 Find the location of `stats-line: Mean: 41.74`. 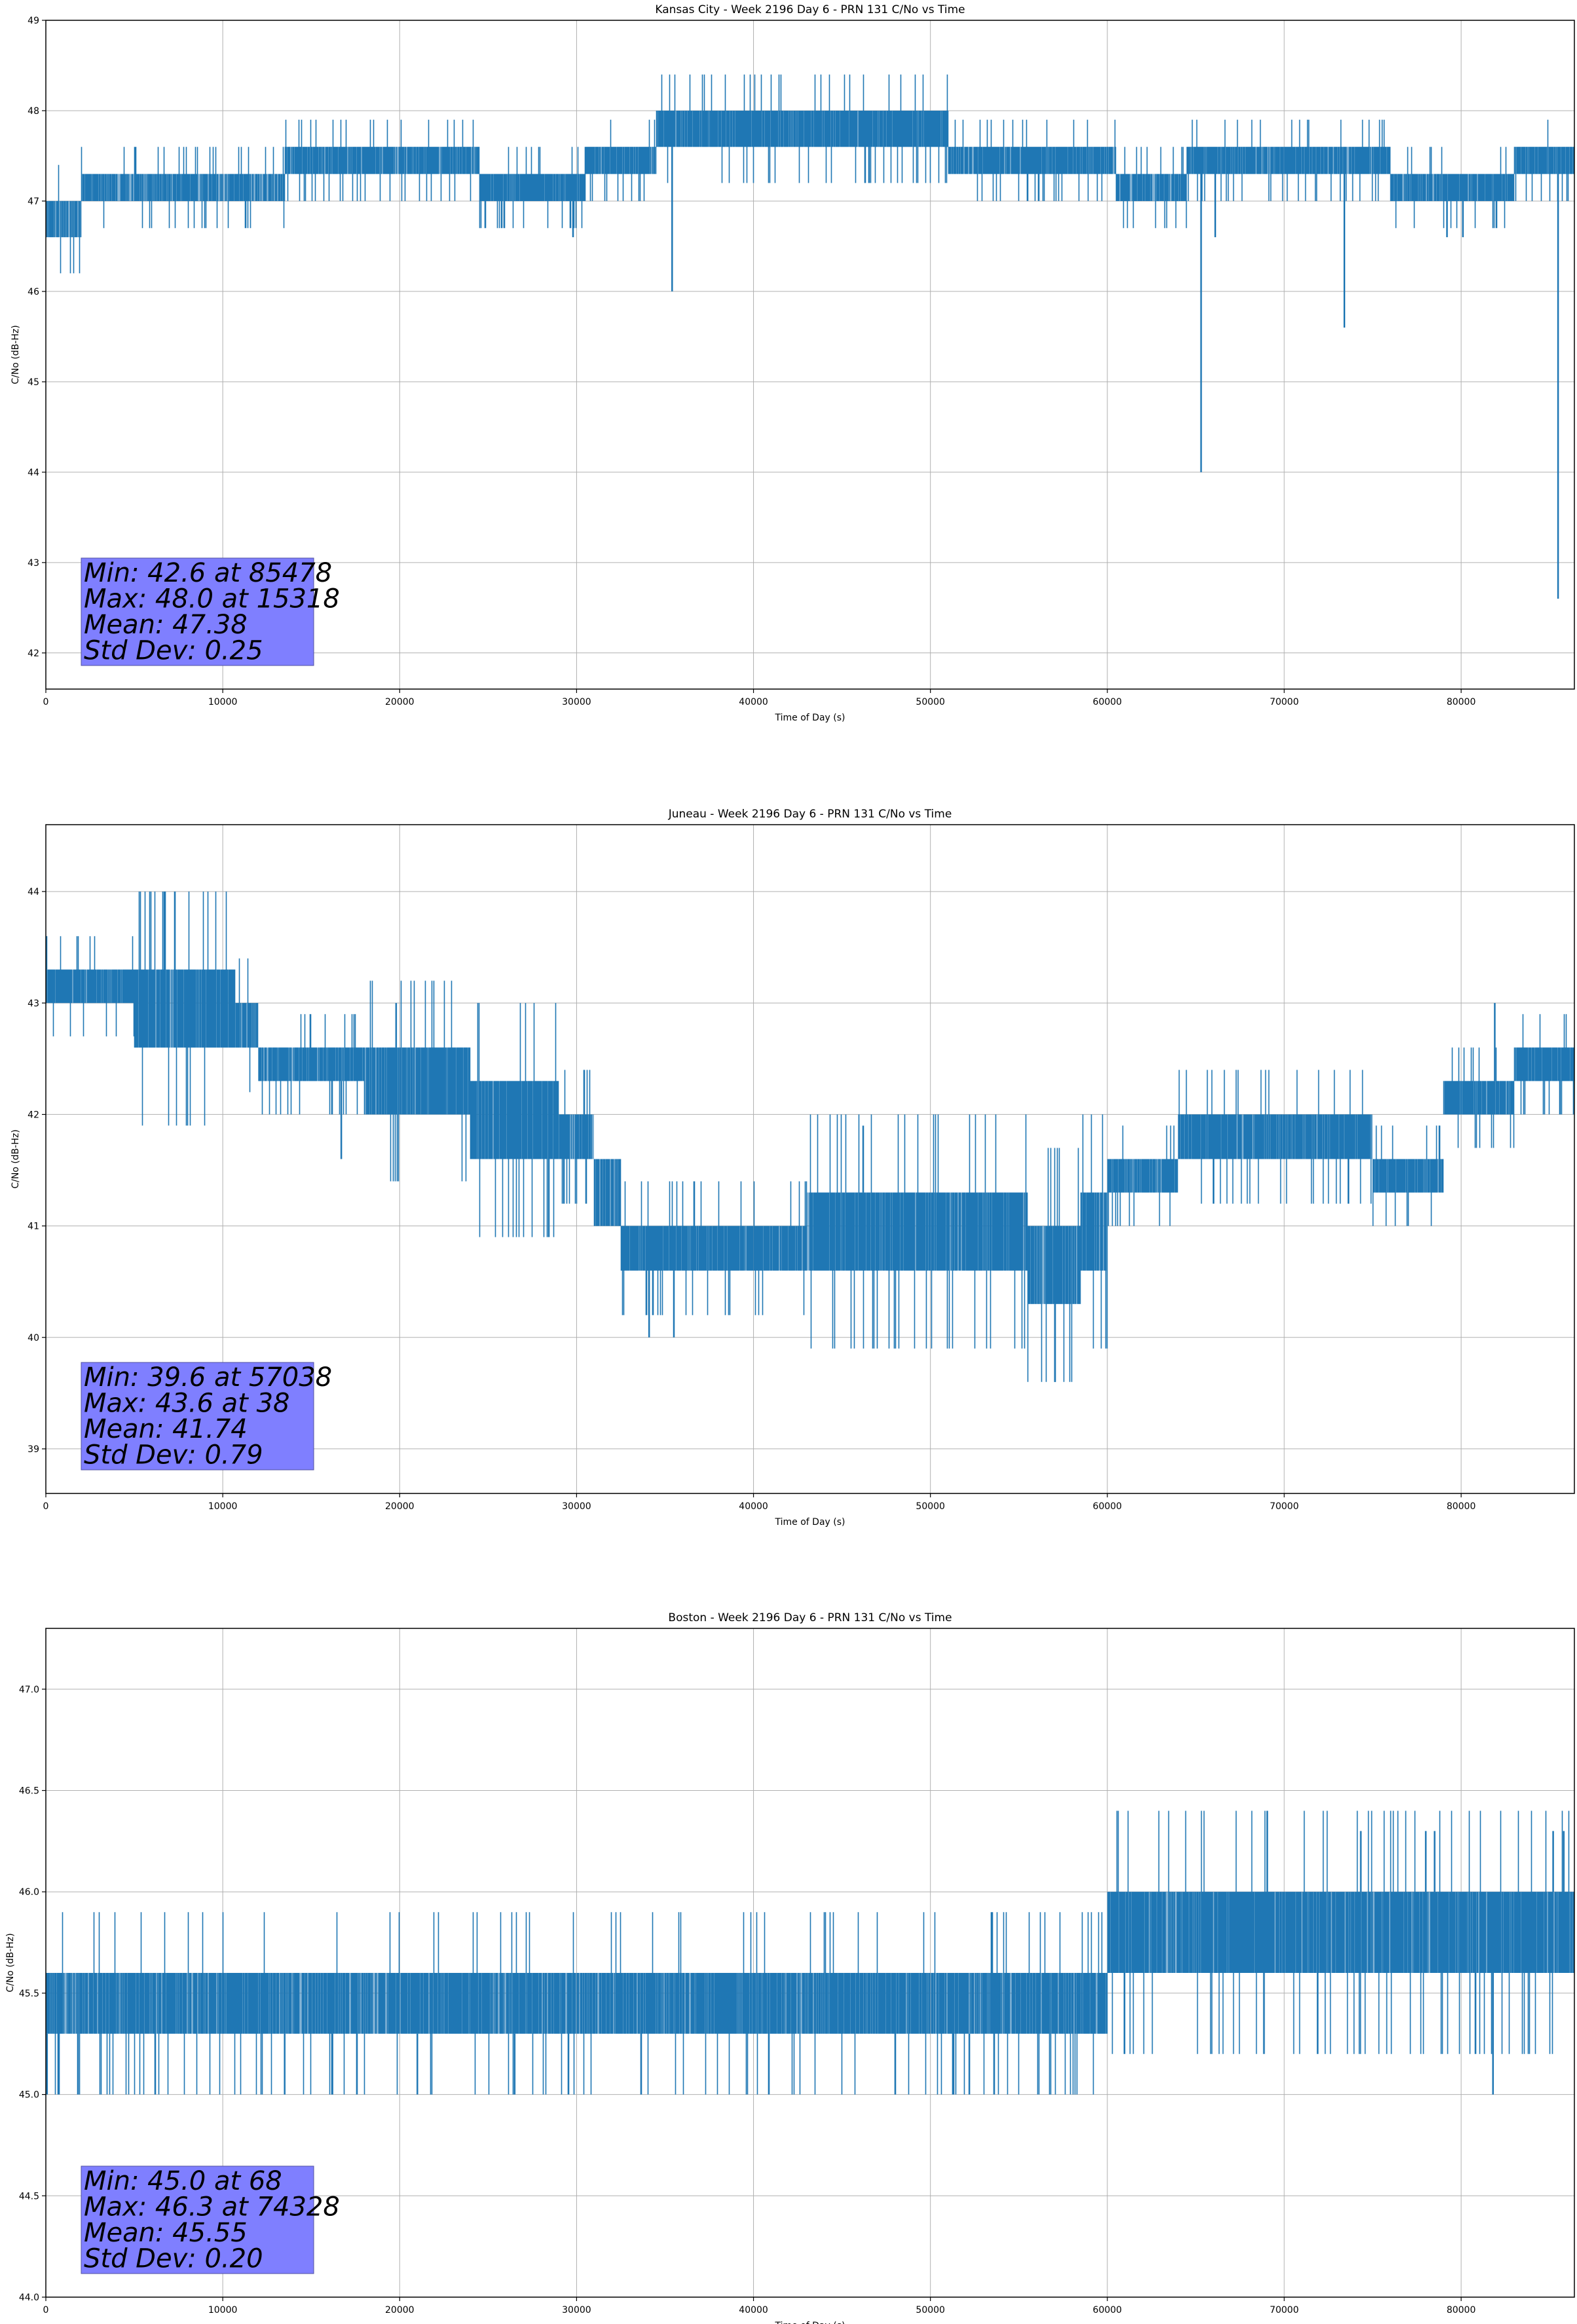

stats-line: Mean: 41.74 is located at coordinates (166, 1429).